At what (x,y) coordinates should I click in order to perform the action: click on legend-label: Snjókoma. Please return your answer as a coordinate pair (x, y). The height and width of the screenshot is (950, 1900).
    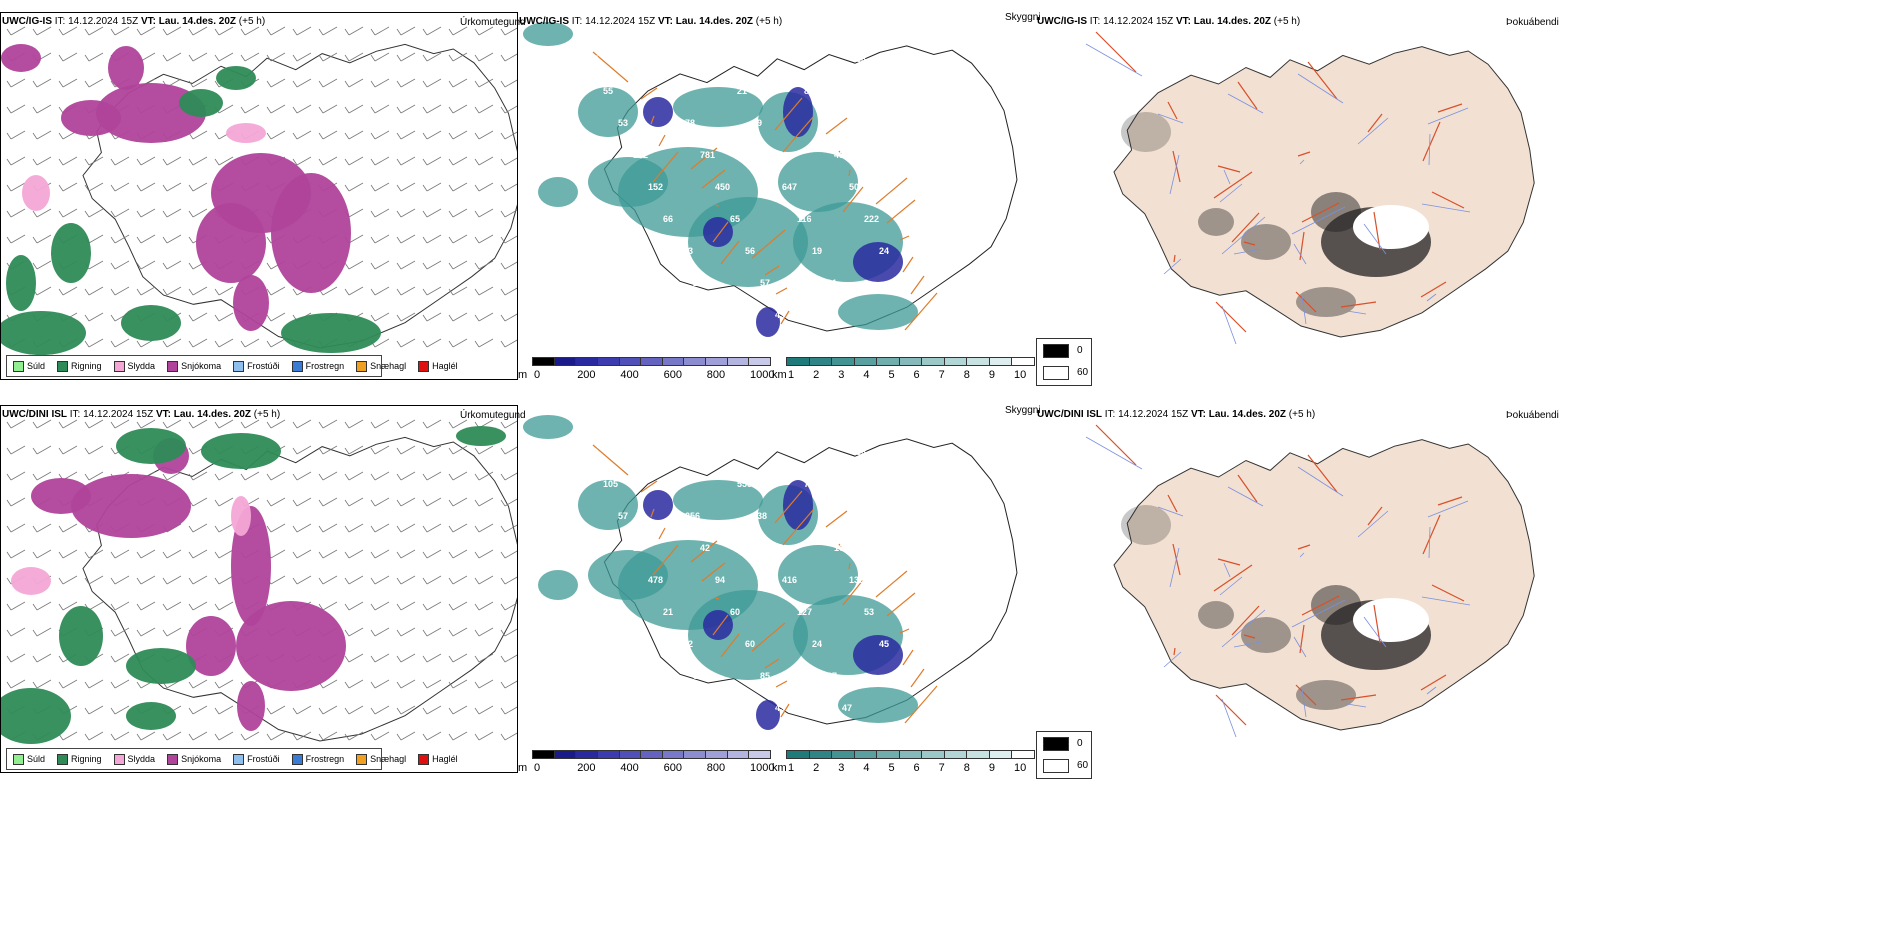
    Looking at the image, I should click on (201, 759).